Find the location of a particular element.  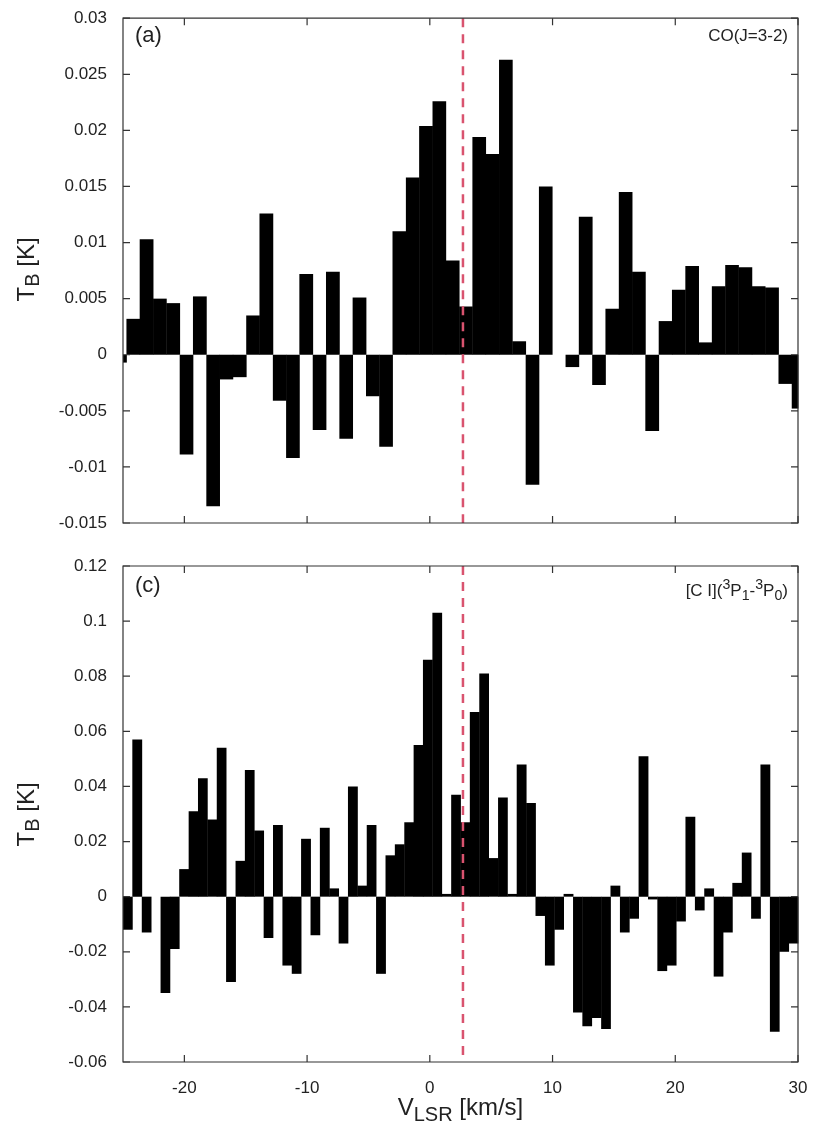

y-tick-label: -0.02 is located at coordinates (87, 951).